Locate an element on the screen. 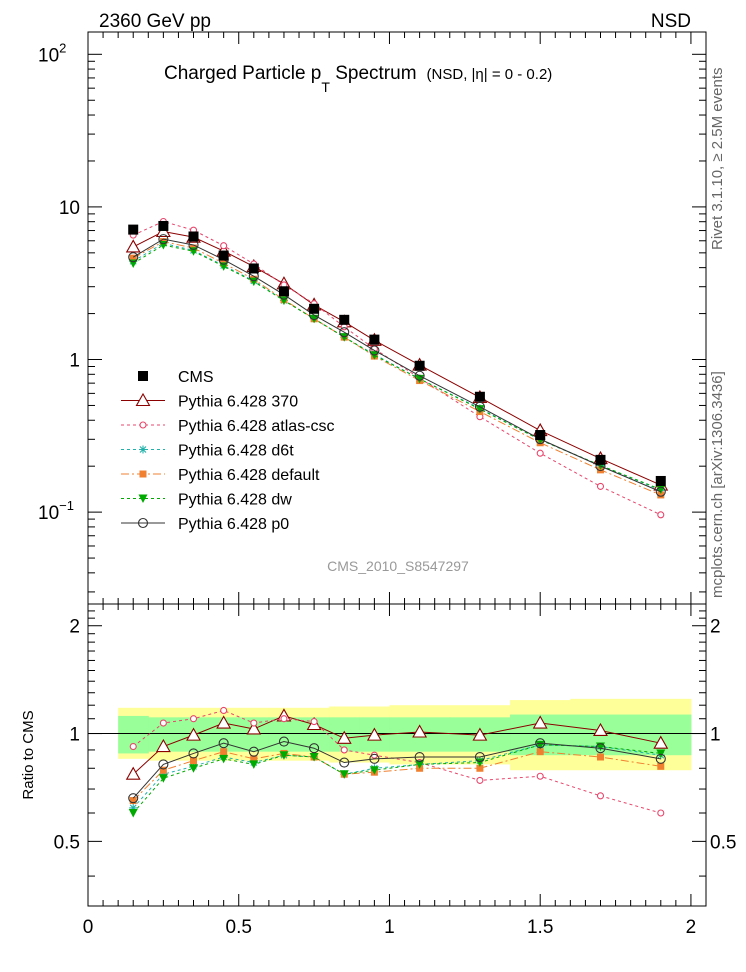 This screenshot has width=746, height=972. legend-label: Pythia 6.428 d6t is located at coordinates (236, 451).